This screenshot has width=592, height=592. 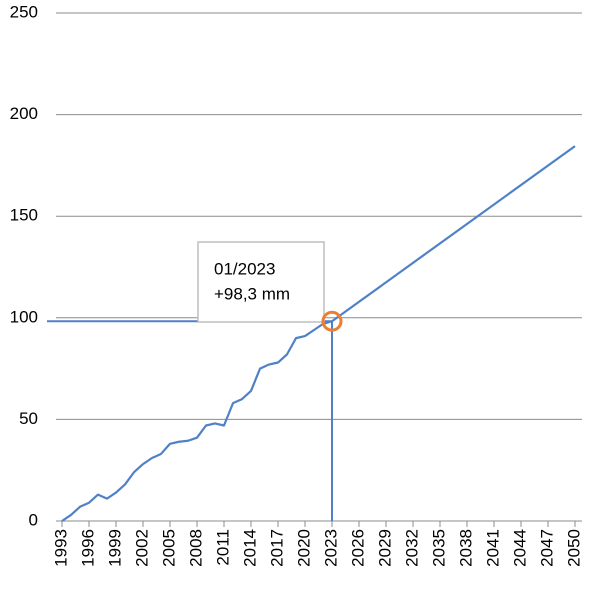 I want to click on annotation-text: 01/2023, so click(x=244, y=268).